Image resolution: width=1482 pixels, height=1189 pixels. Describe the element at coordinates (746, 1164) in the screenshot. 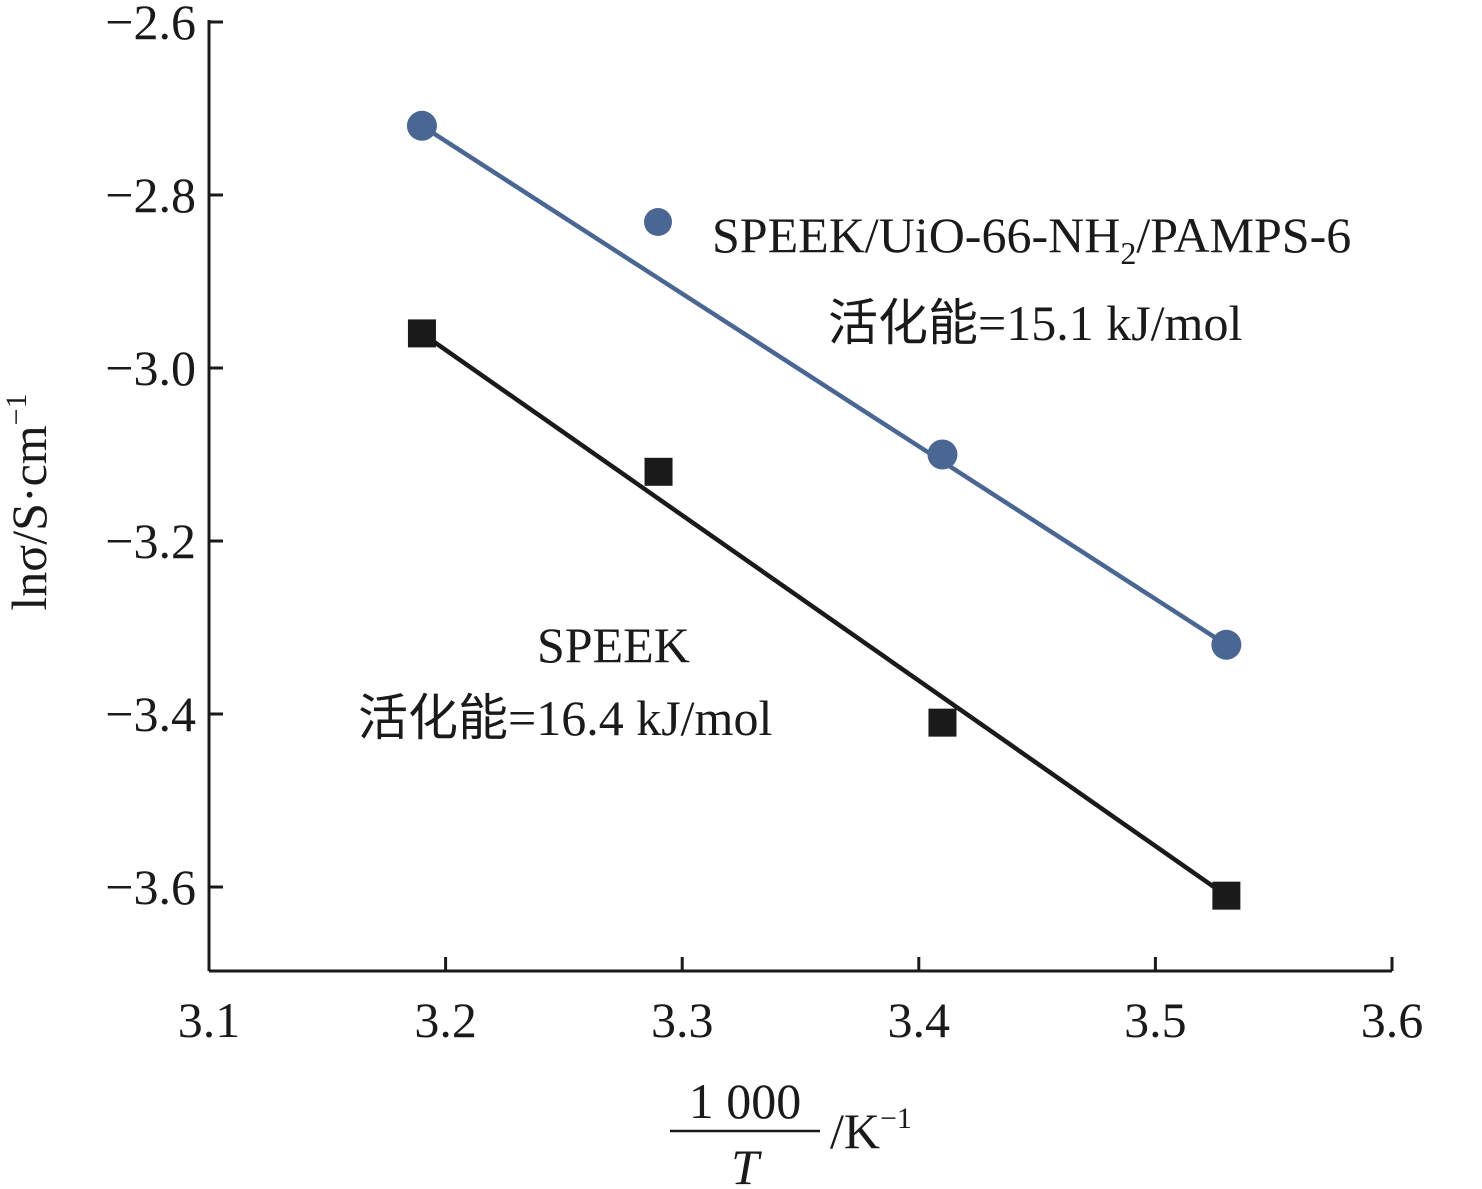

I see `x-label-denominator: T` at that location.